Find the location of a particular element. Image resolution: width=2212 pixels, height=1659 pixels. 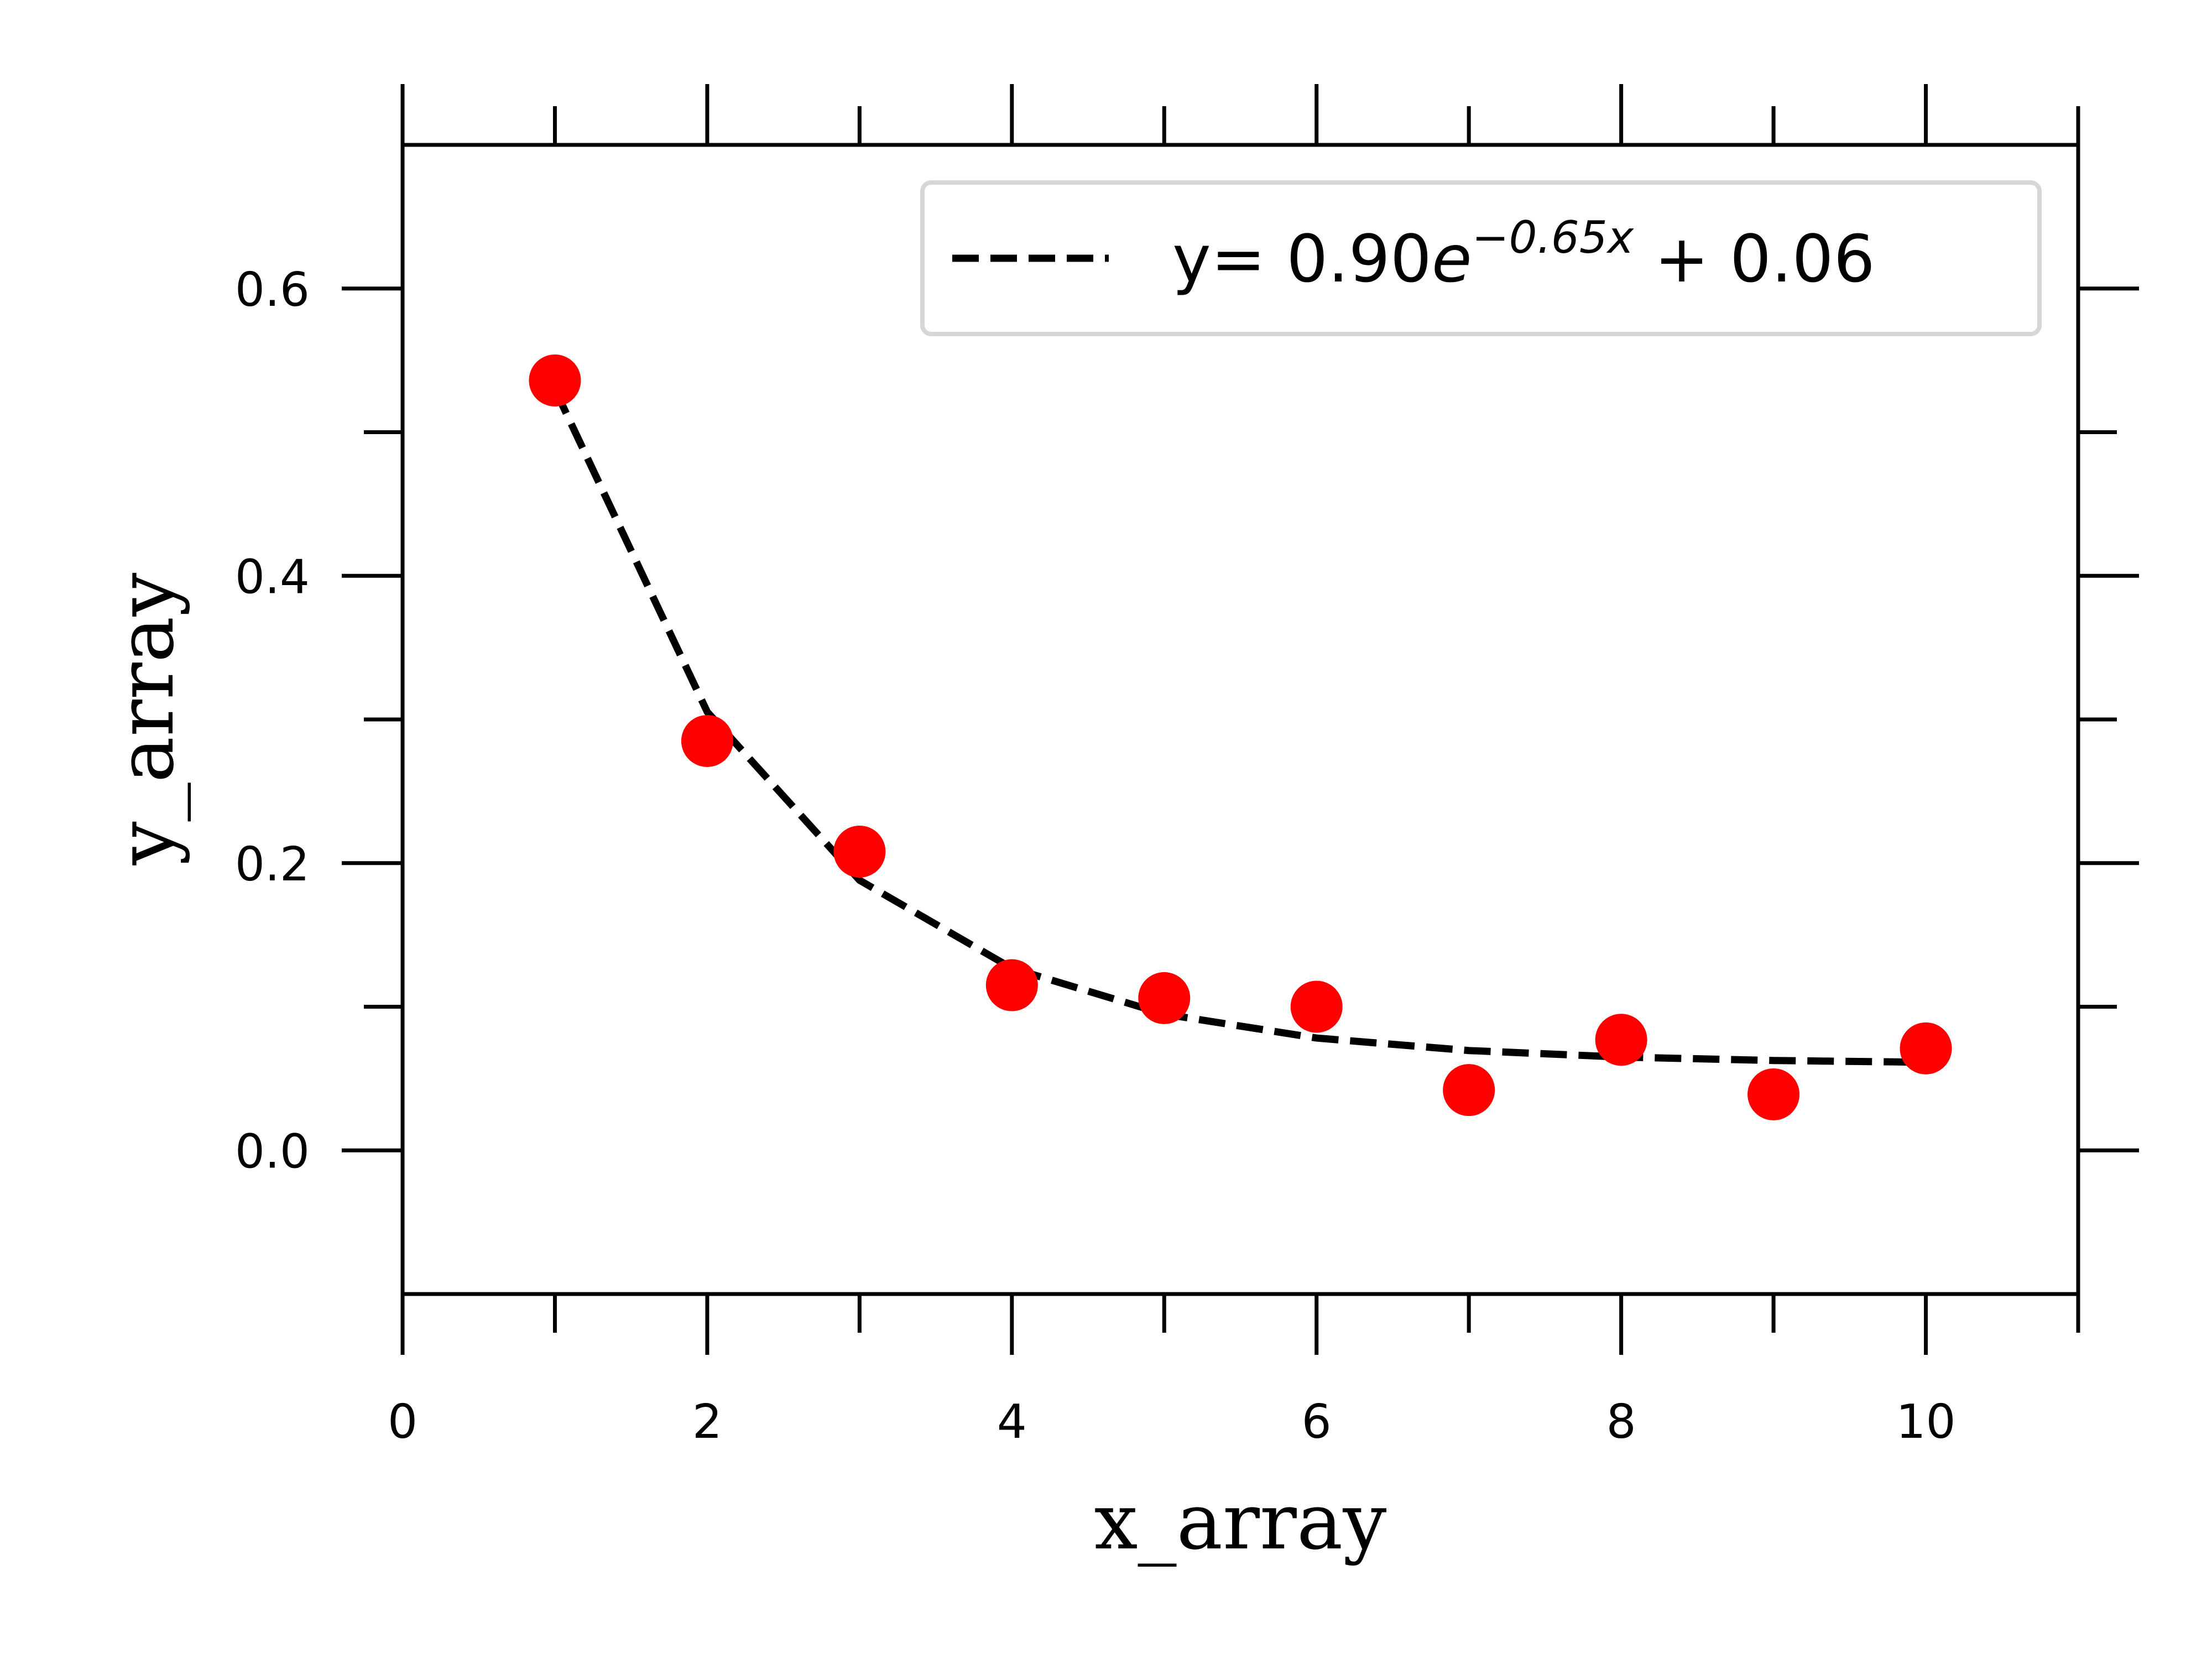

x-tick-label: 6 is located at coordinates (1317, 1422).